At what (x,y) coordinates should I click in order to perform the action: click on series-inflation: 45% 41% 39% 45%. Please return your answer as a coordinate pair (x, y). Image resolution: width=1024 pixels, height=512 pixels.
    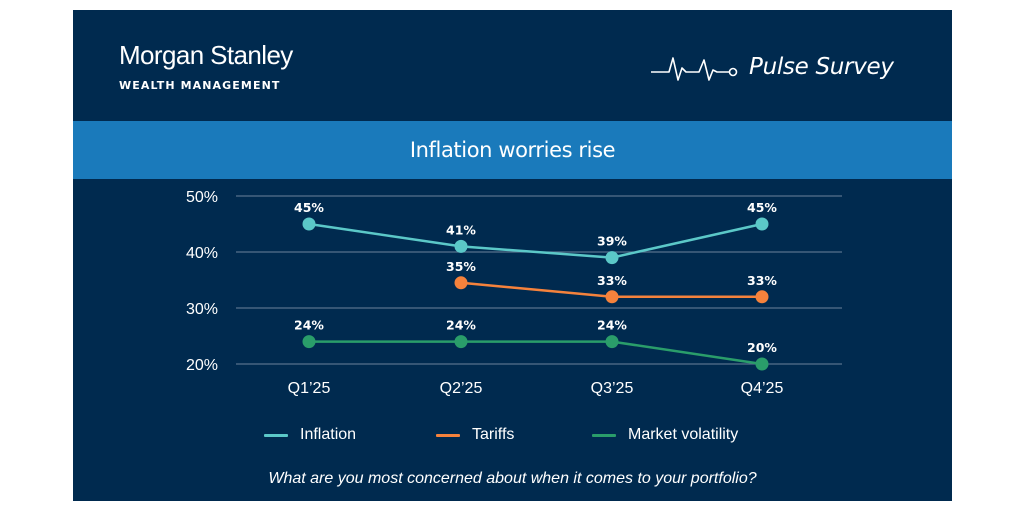
    Looking at the image, I should click on (535, 232).